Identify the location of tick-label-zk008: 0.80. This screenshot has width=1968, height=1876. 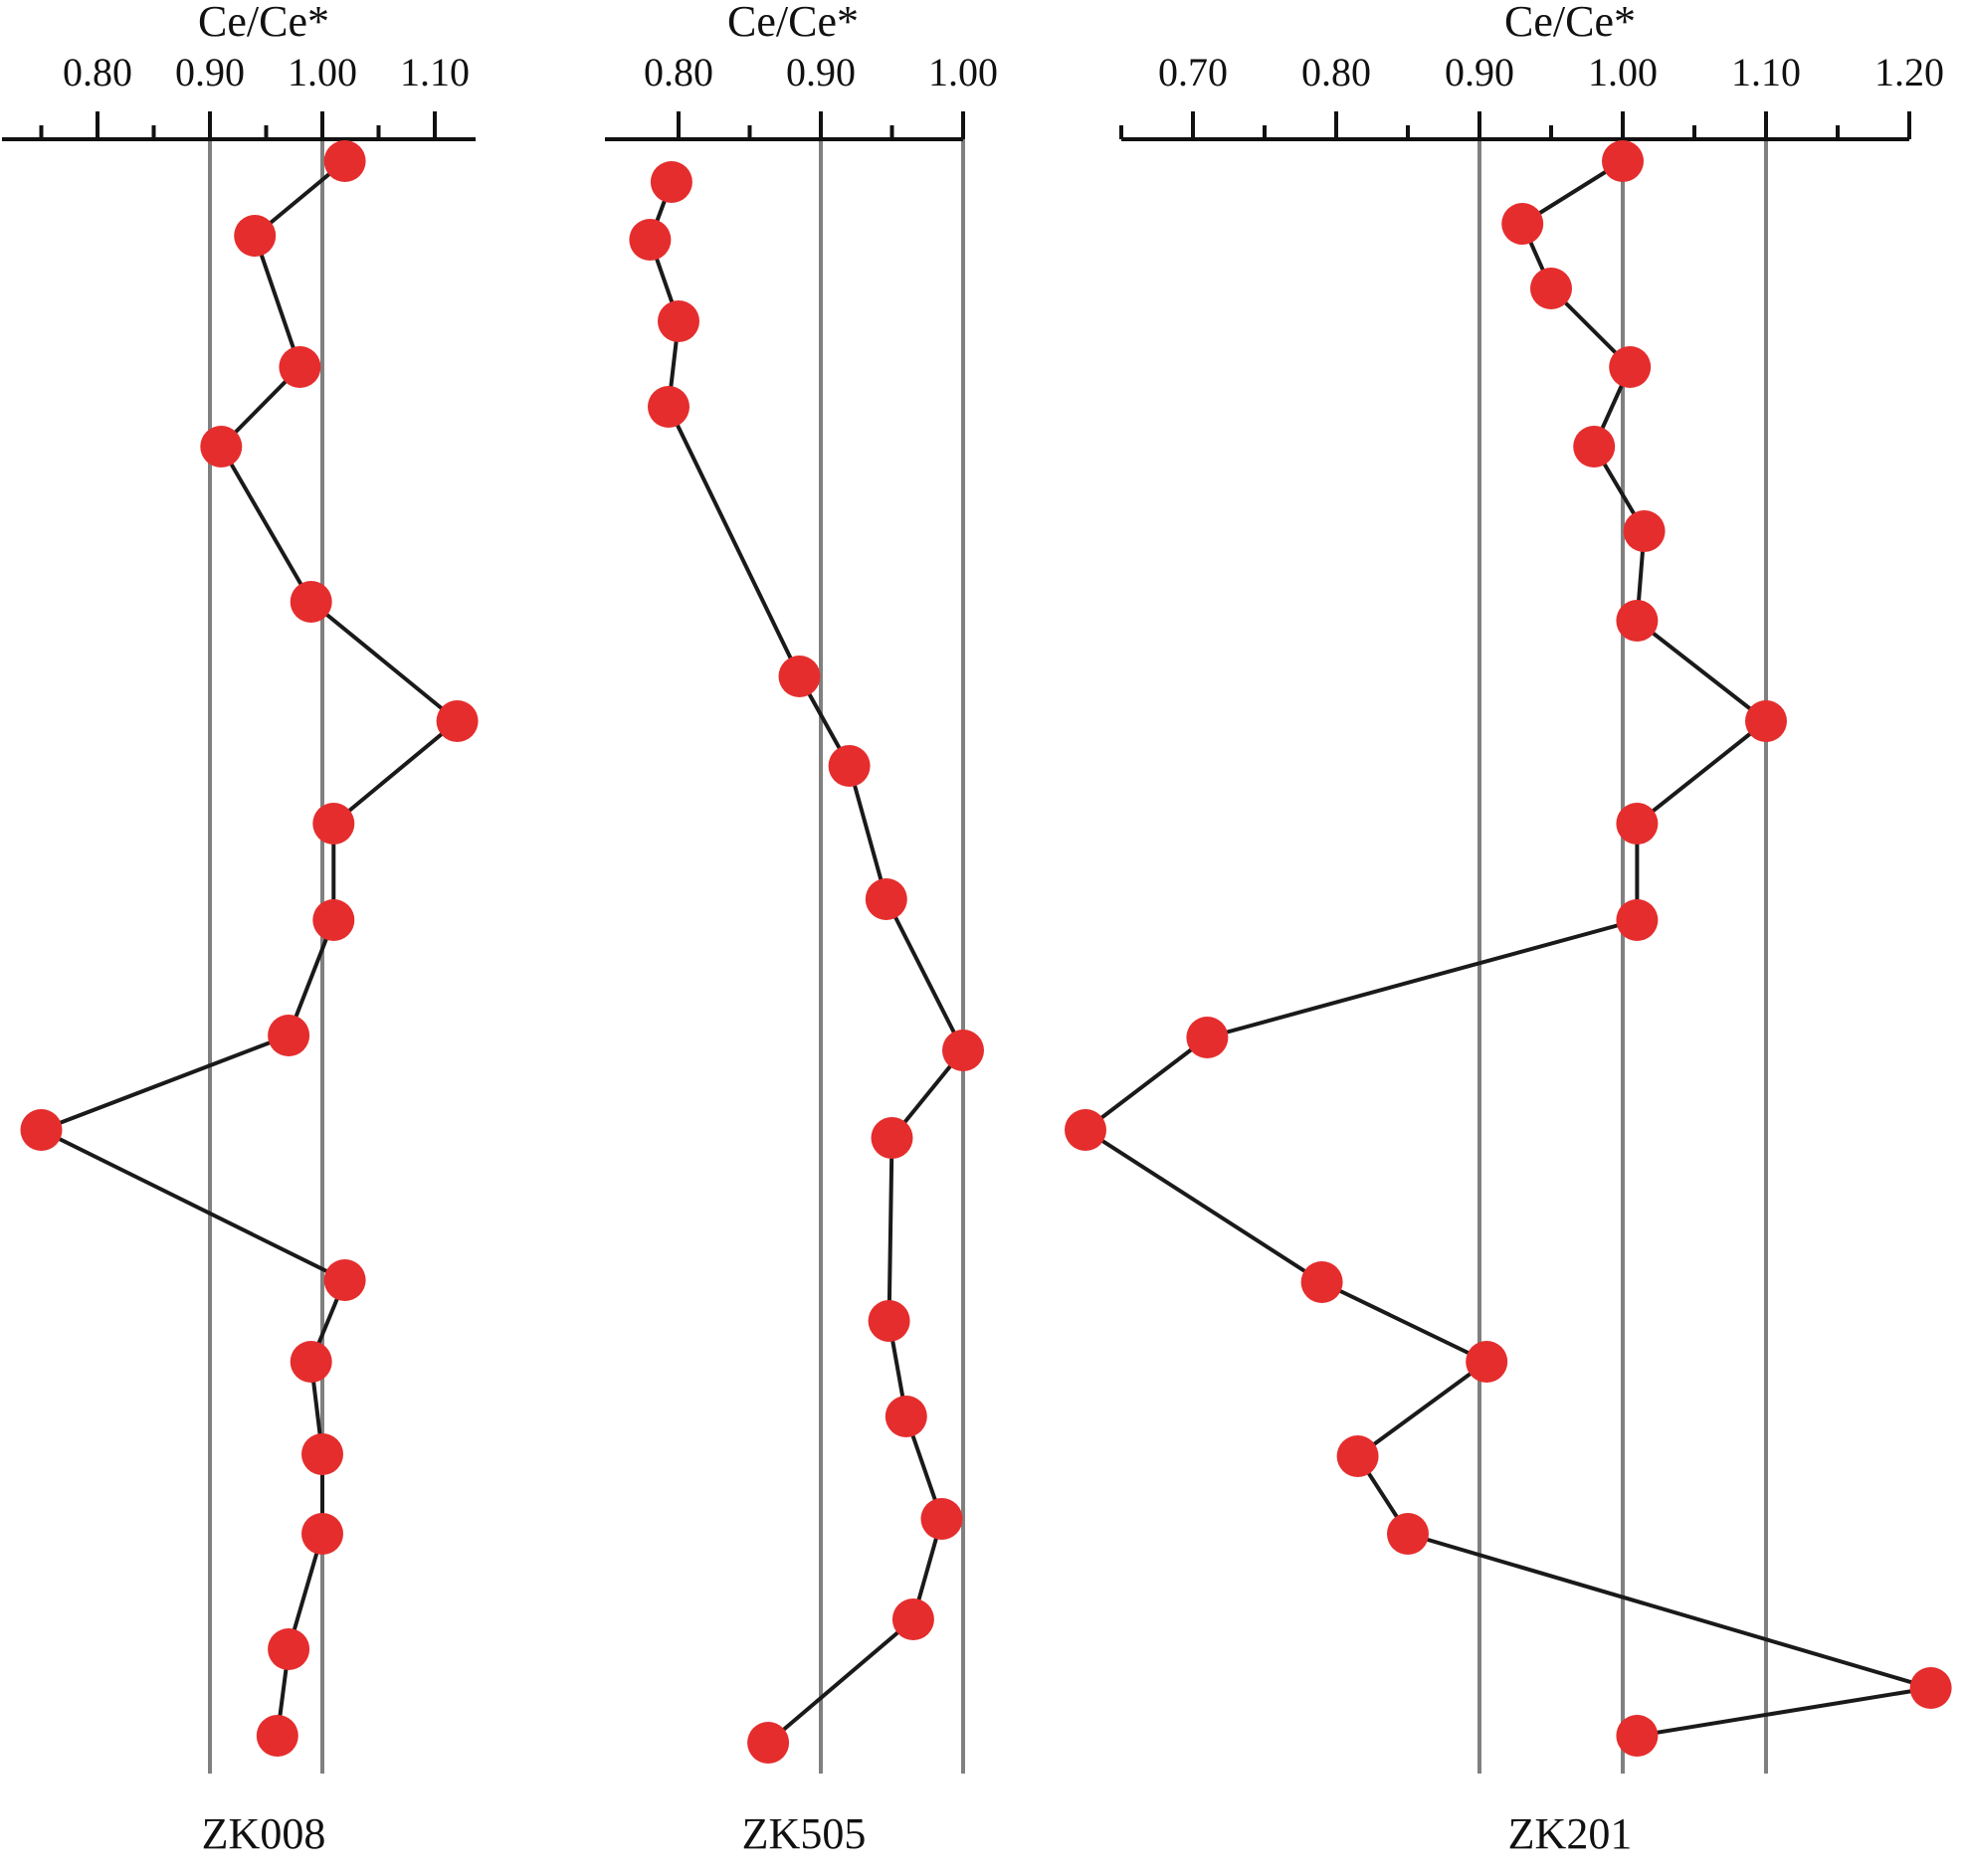
(97, 72).